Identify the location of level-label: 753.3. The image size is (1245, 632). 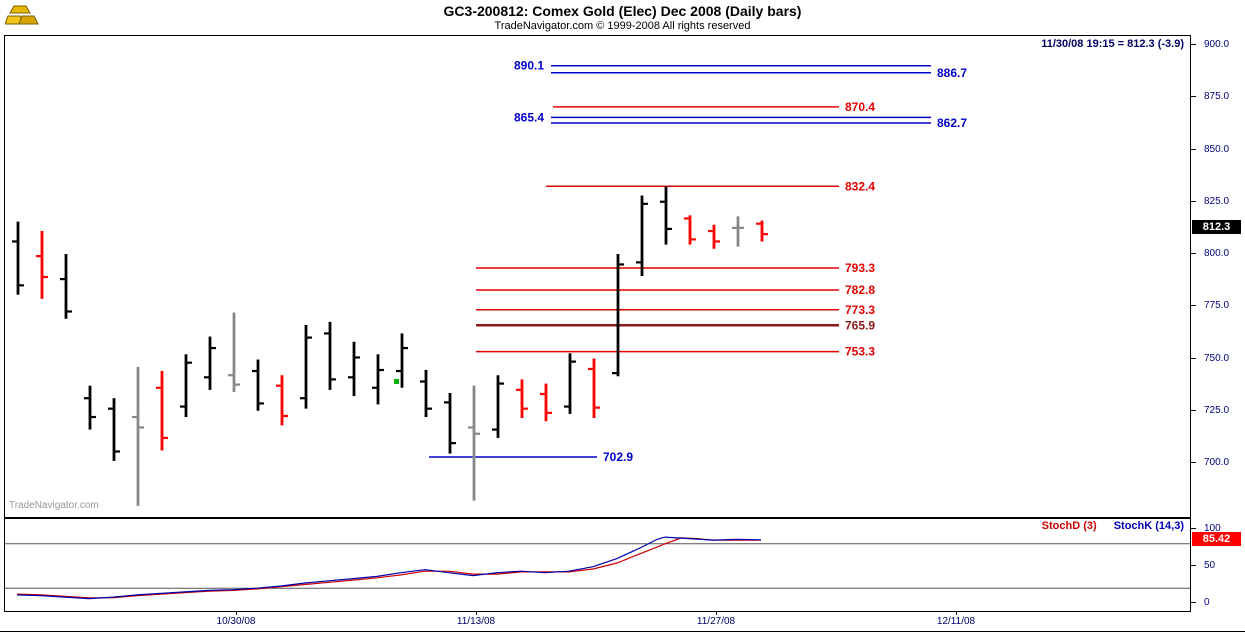
(860, 352).